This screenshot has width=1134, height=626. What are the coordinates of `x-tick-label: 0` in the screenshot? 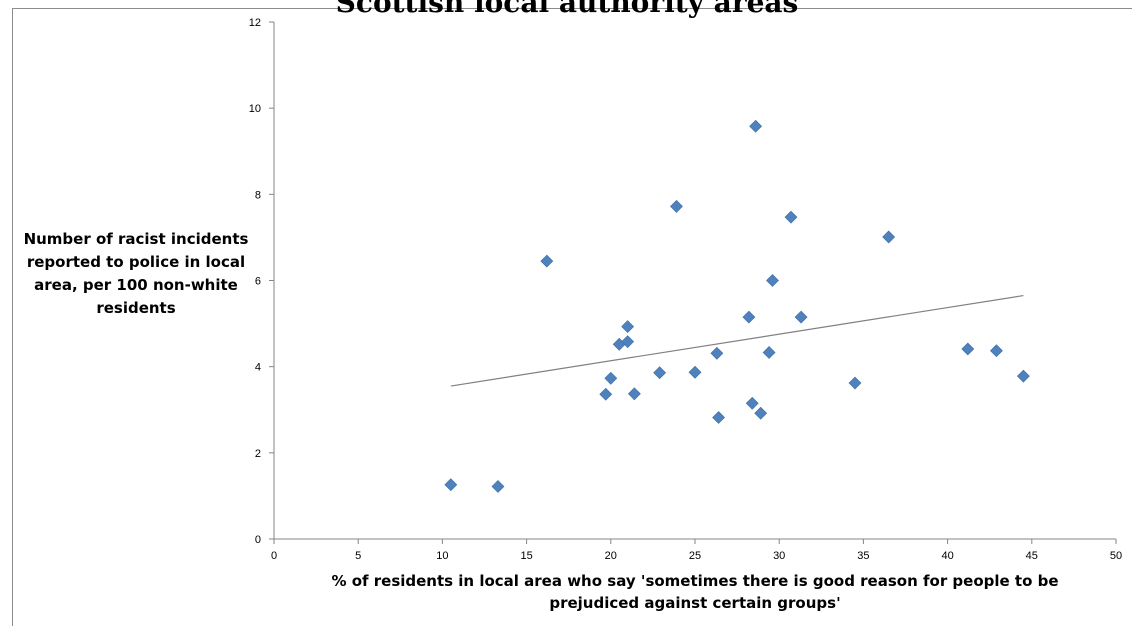 It's located at (274, 556).